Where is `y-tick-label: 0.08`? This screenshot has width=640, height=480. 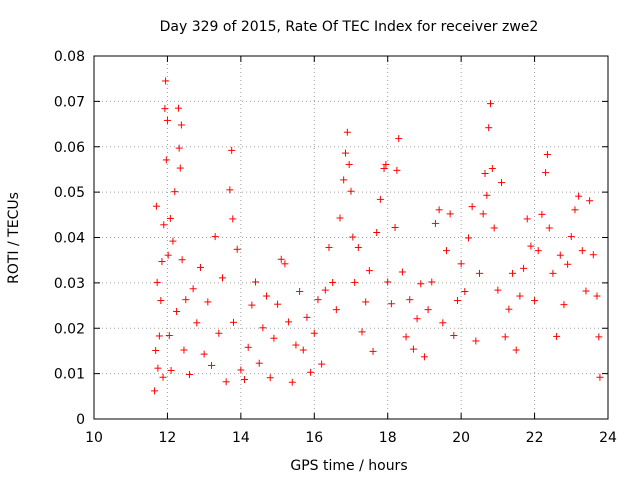 y-tick-label: 0.08 is located at coordinates (69, 57).